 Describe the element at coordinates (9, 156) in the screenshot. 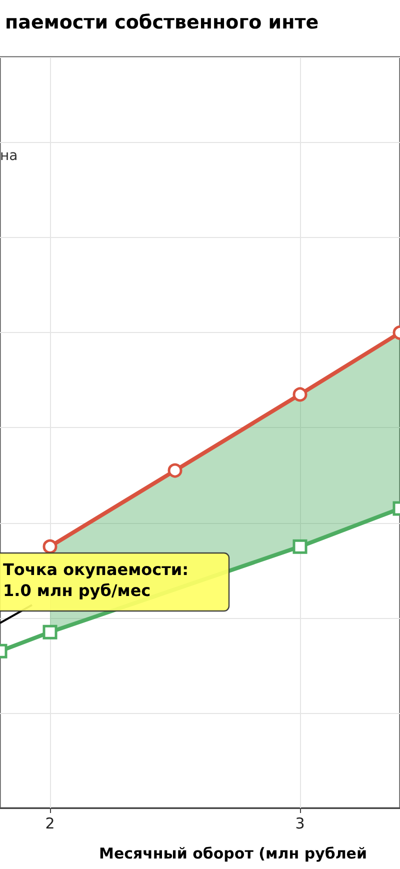

I see `text: на` at that location.